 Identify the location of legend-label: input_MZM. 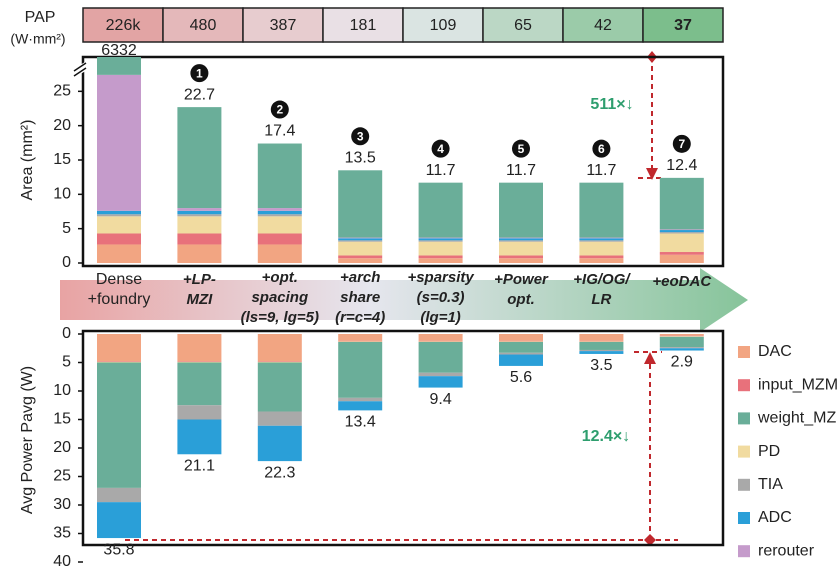
(797, 384).